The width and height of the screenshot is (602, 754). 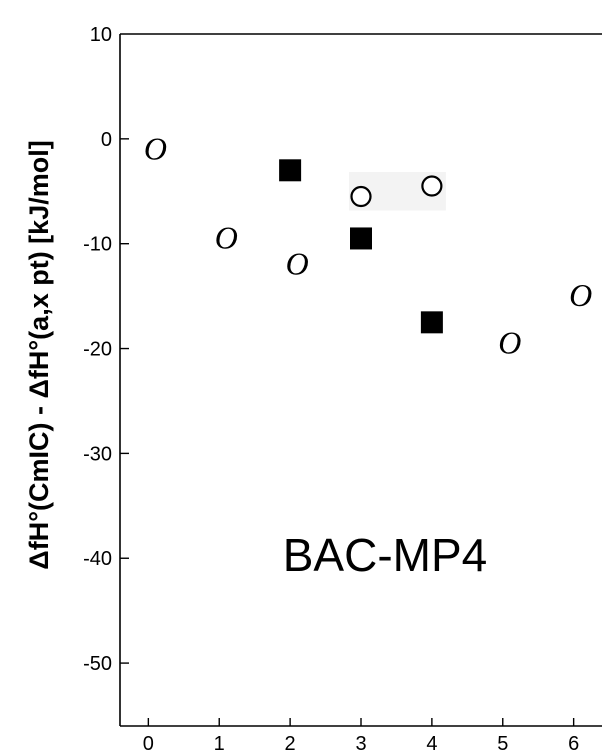 What do you see at coordinates (385, 555) in the screenshot?
I see `method-annotation: BAC-MP4` at bounding box center [385, 555].